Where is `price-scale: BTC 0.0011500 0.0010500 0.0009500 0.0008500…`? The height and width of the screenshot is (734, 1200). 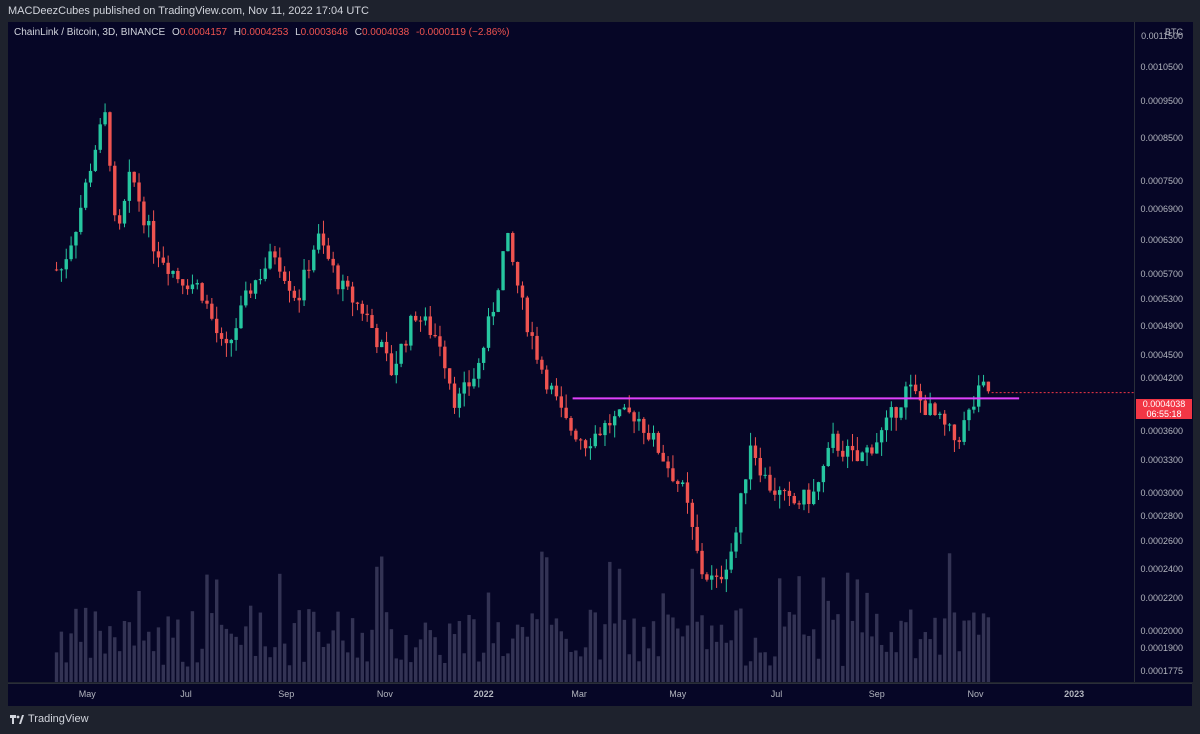
price-scale: BTC 0.0011500 0.0010500 0.0009500 0.0008500… is located at coordinates (1163, 352).